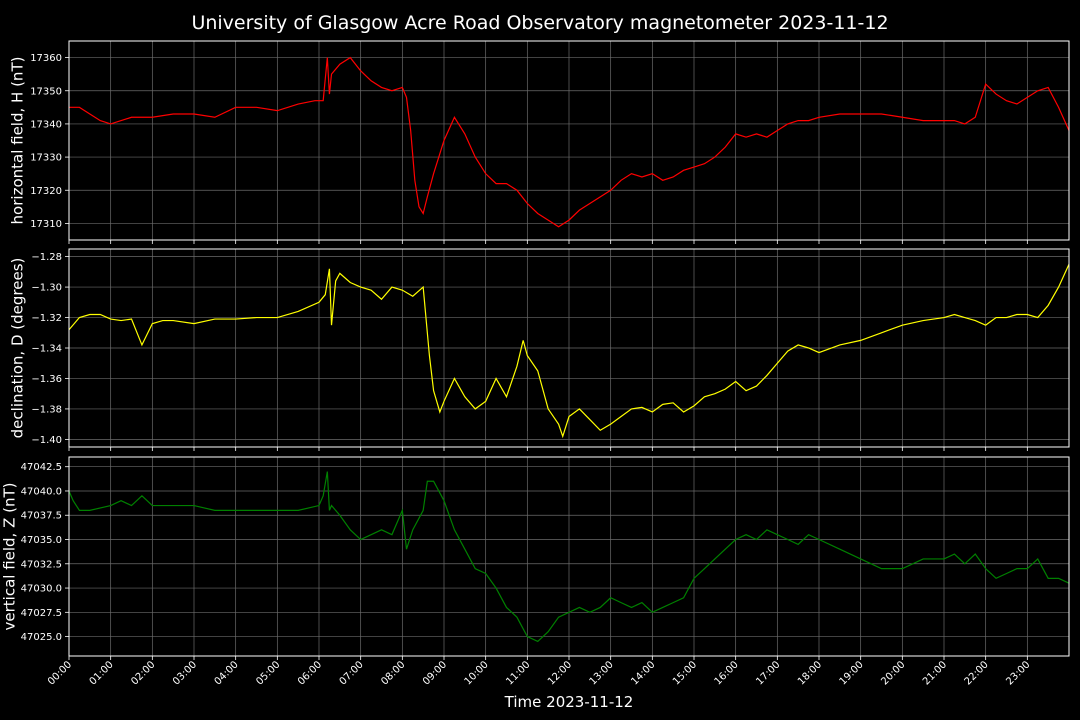  I want to click on x-axis-label: Time 2023-11-12, so click(569, 702).